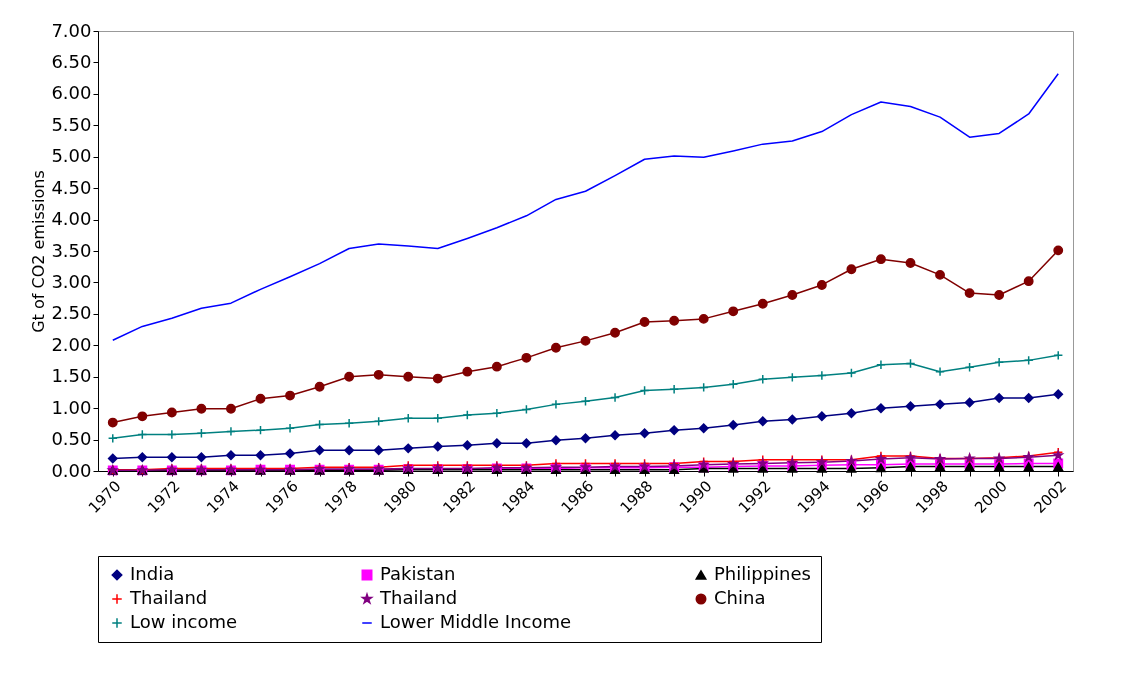  What do you see at coordinates (762, 573) in the screenshot?
I see `legend-label: Philippines` at bounding box center [762, 573].